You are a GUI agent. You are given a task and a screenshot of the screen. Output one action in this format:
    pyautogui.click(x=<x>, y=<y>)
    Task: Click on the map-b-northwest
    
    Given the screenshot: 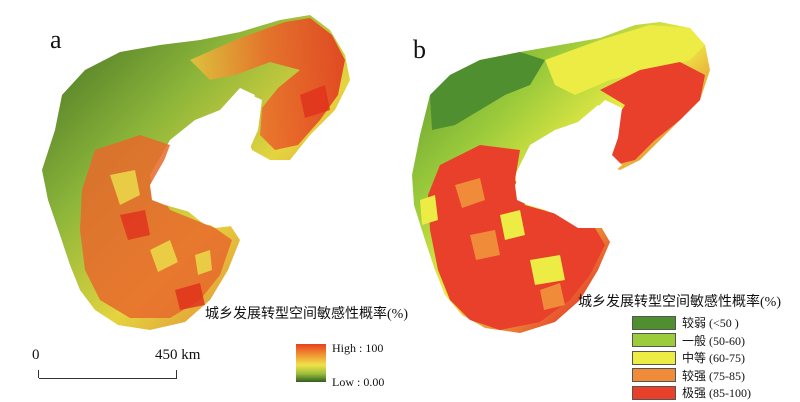 What is the action you would take?
    pyautogui.click(x=487, y=91)
    